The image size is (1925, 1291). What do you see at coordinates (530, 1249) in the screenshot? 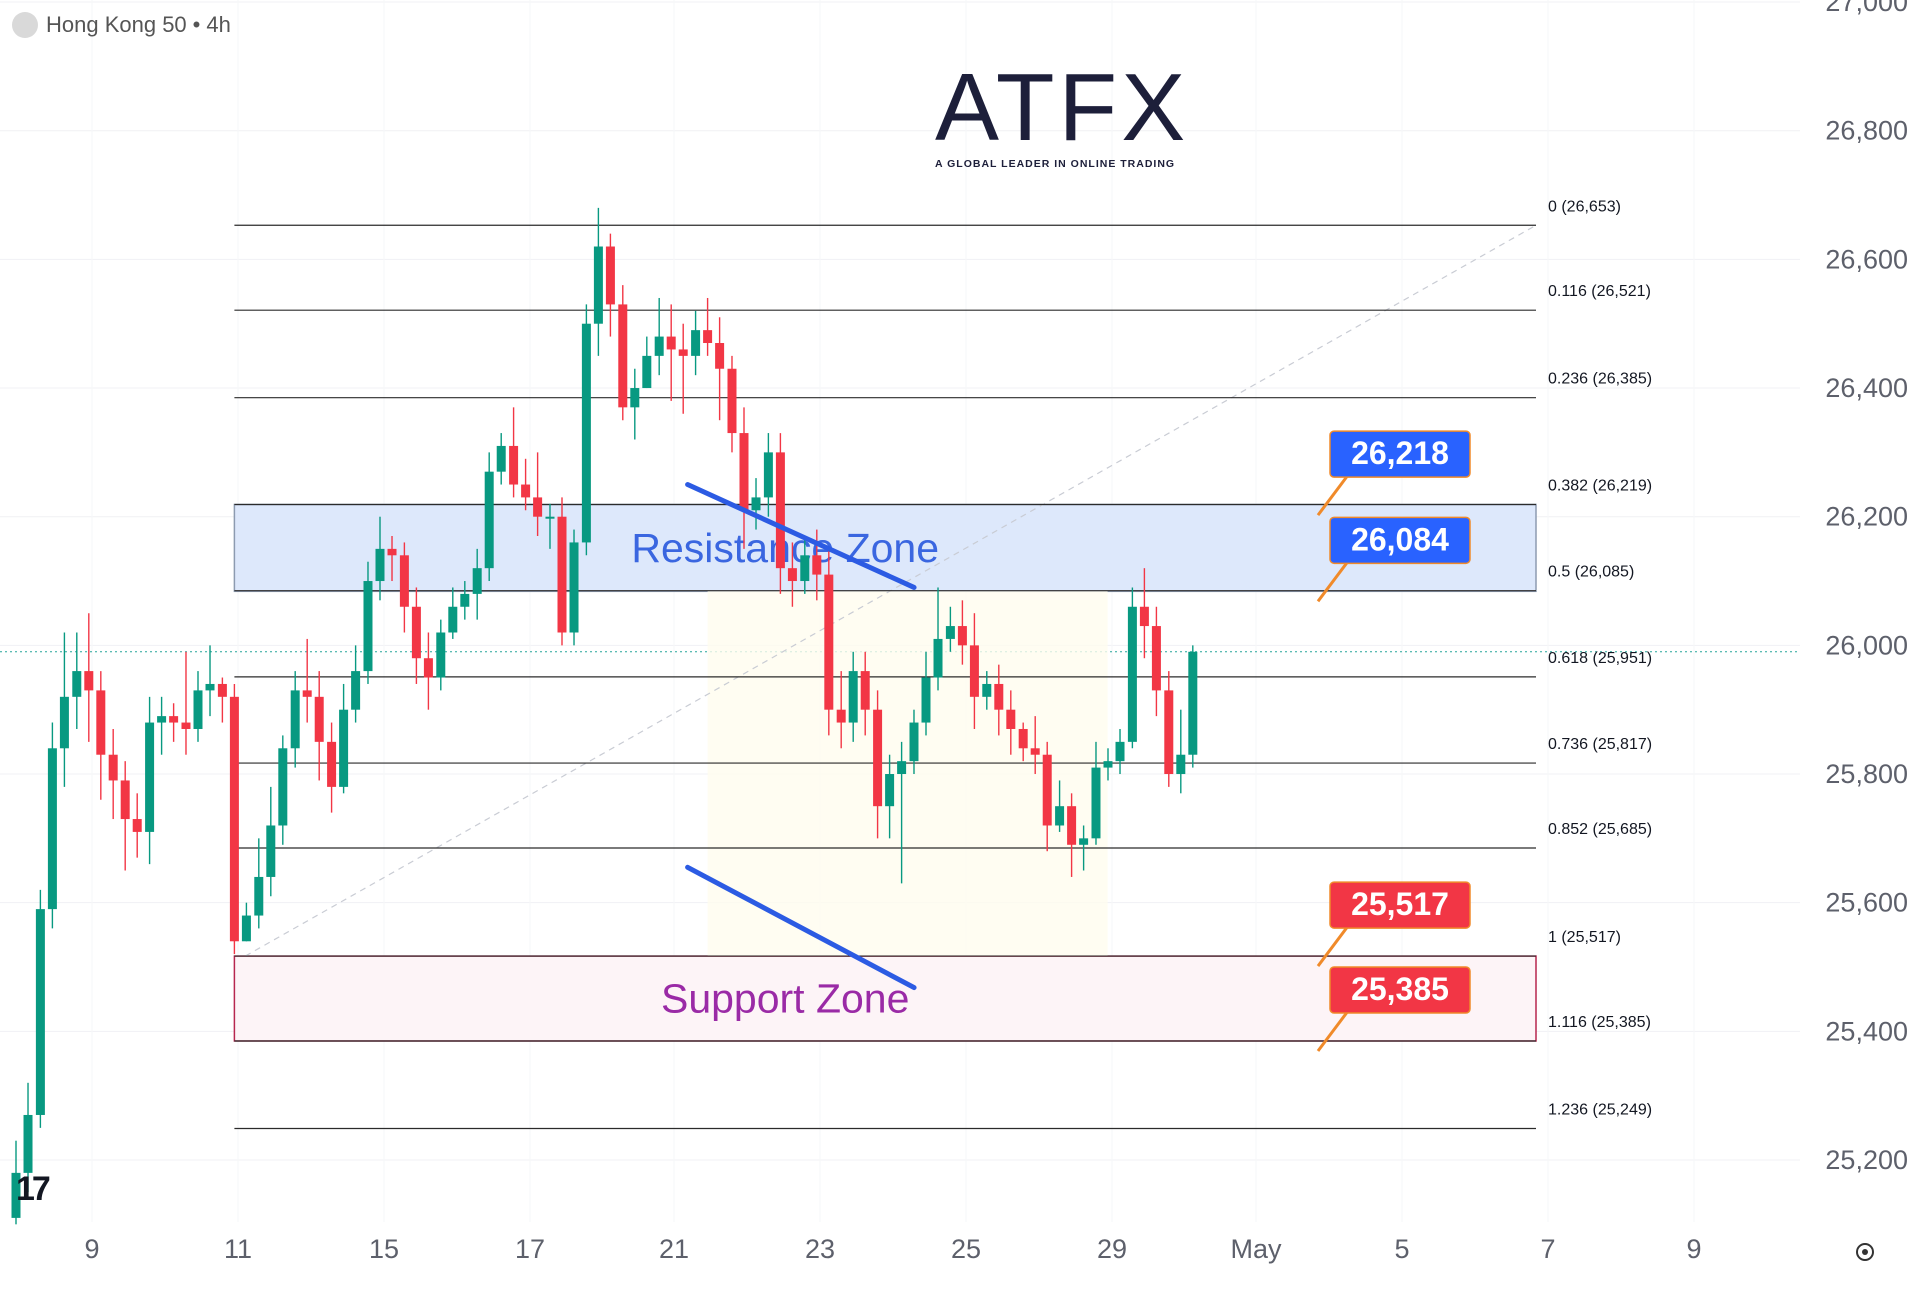
I see `x-axis-tick-label: 17` at bounding box center [530, 1249].